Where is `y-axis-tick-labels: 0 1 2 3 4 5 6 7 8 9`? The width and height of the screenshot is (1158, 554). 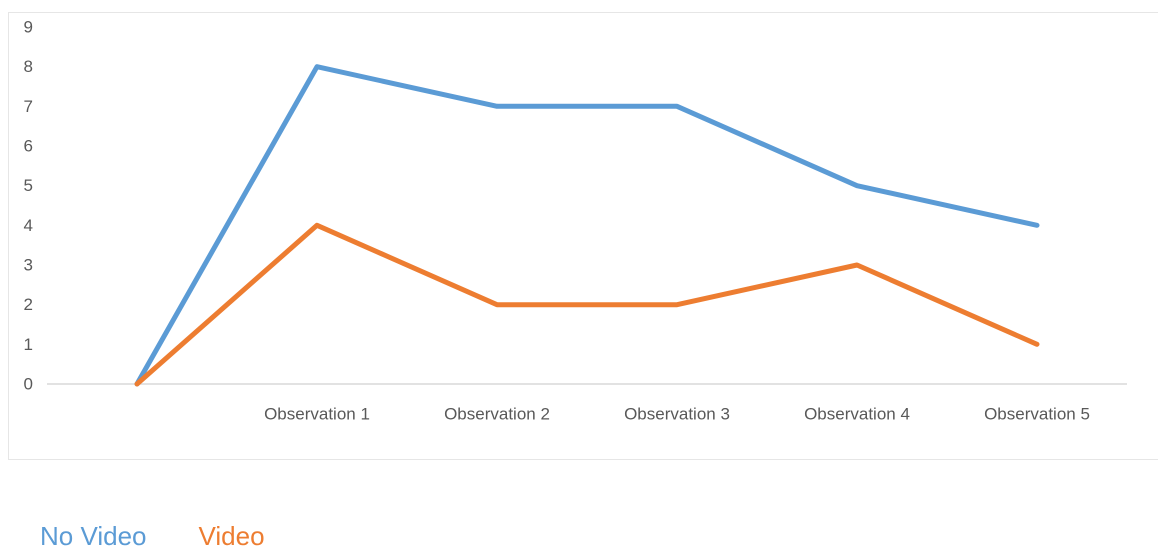 y-axis-tick-labels: 0 1 2 3 4 5 6 7 8 9 is located at coordinates (28, 206).